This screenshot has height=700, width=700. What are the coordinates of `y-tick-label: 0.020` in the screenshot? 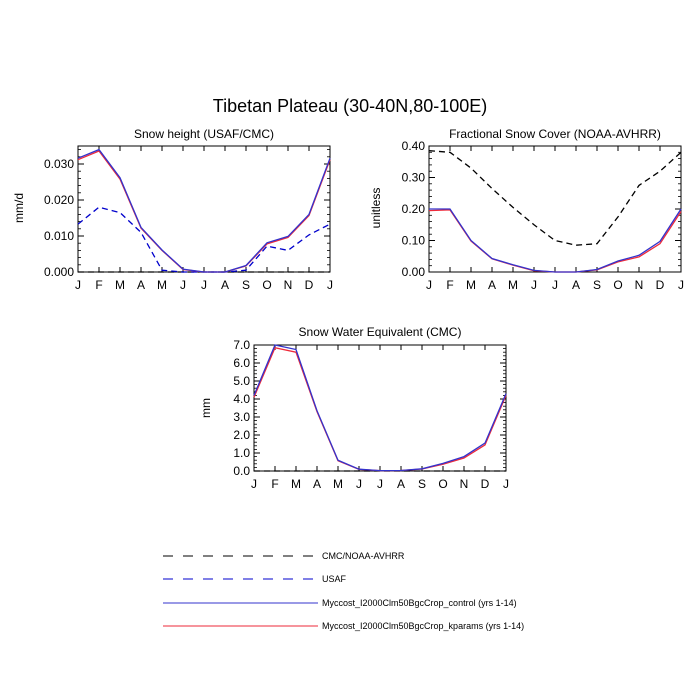 It's located at (59, 200).